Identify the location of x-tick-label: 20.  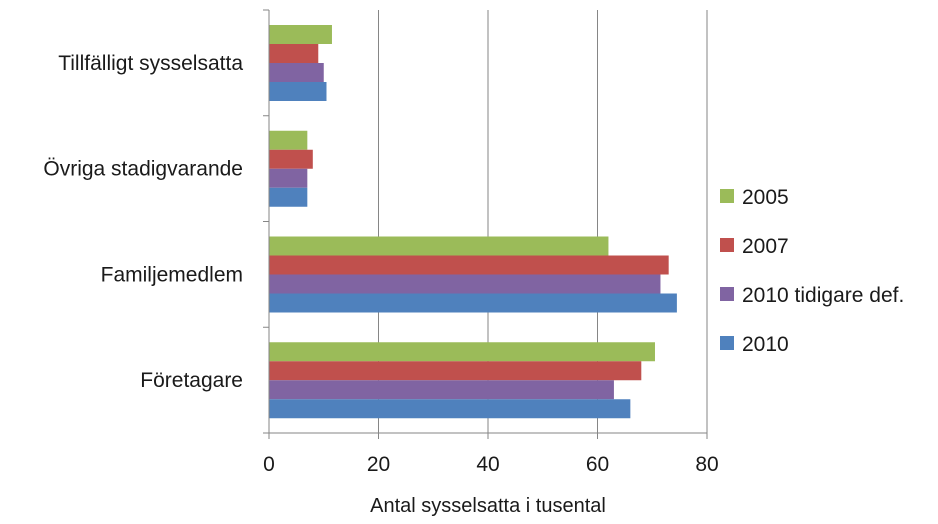
(378, 464).